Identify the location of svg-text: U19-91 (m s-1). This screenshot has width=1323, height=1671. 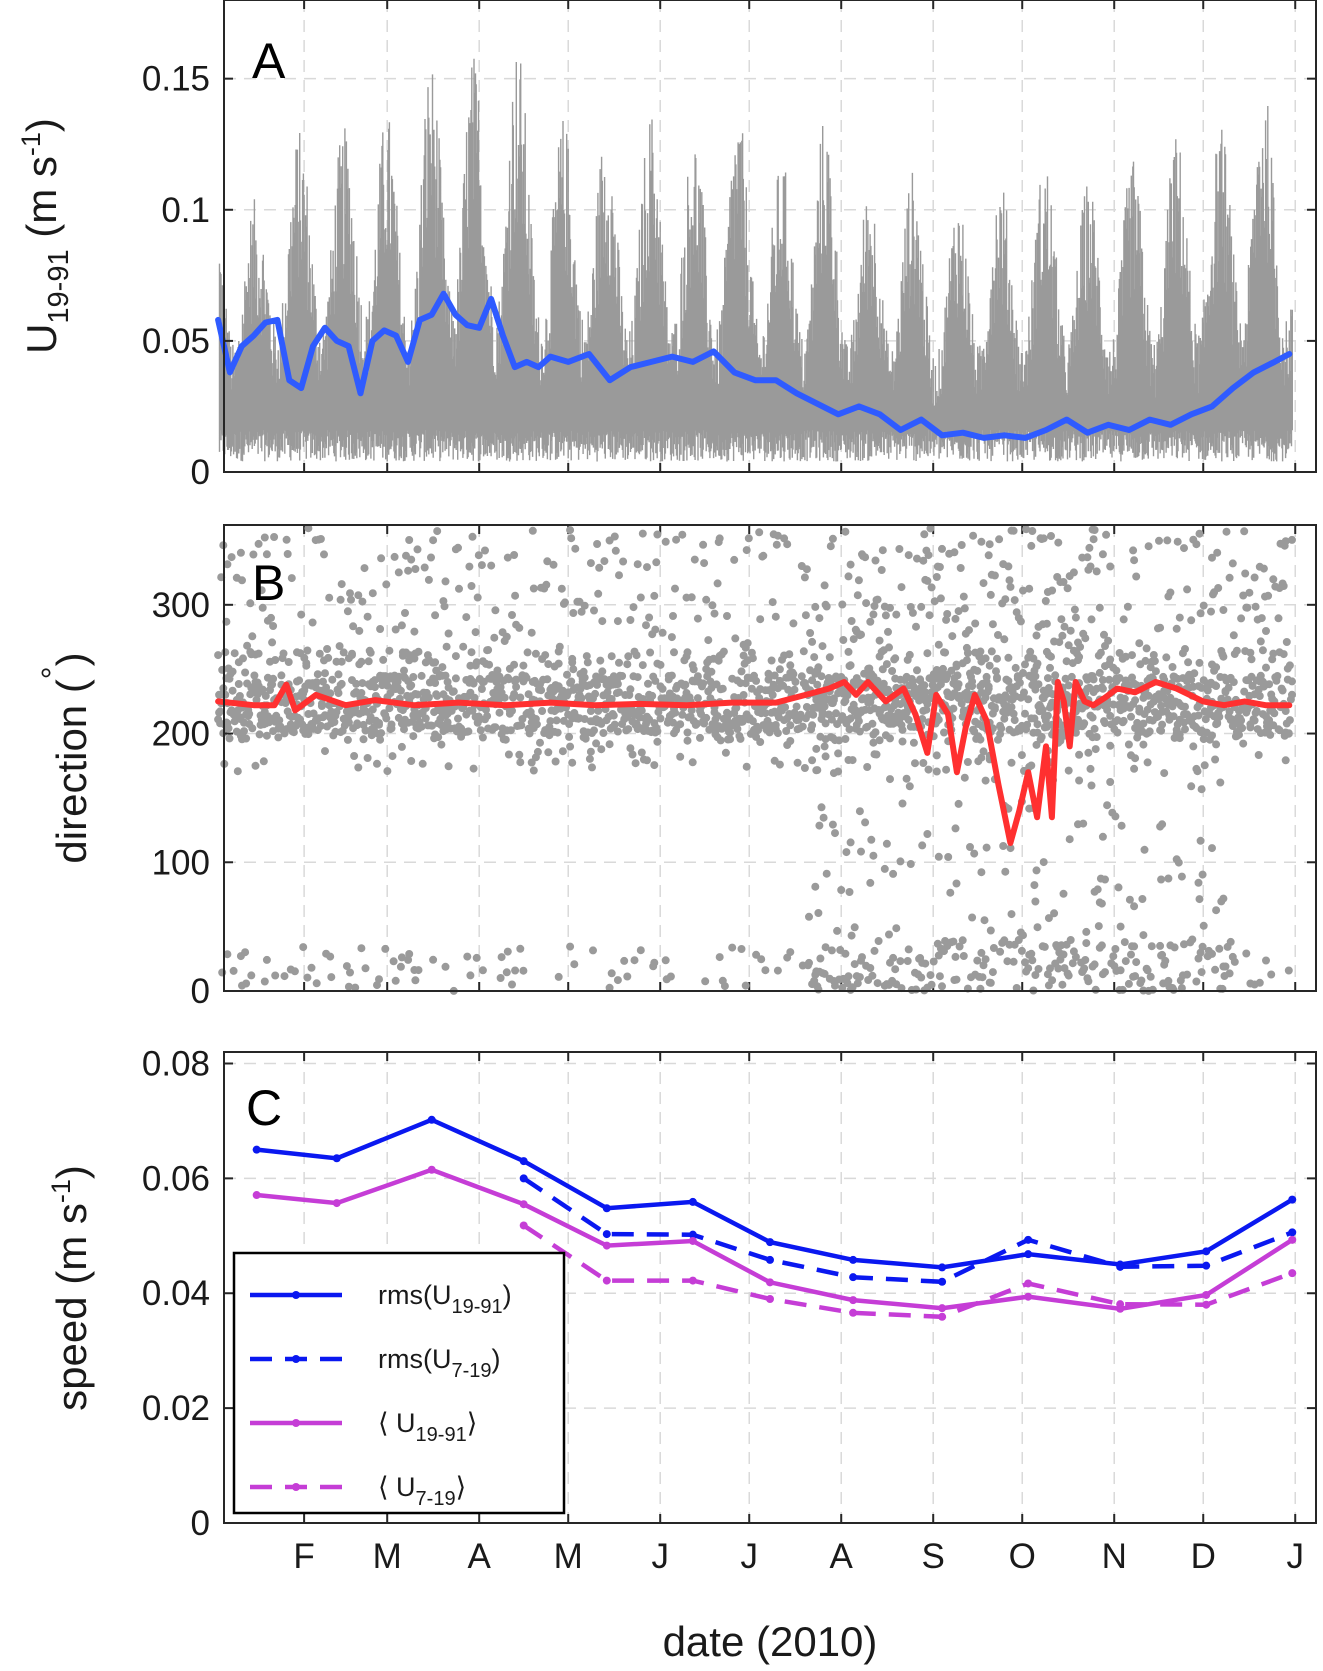
(45, 236).